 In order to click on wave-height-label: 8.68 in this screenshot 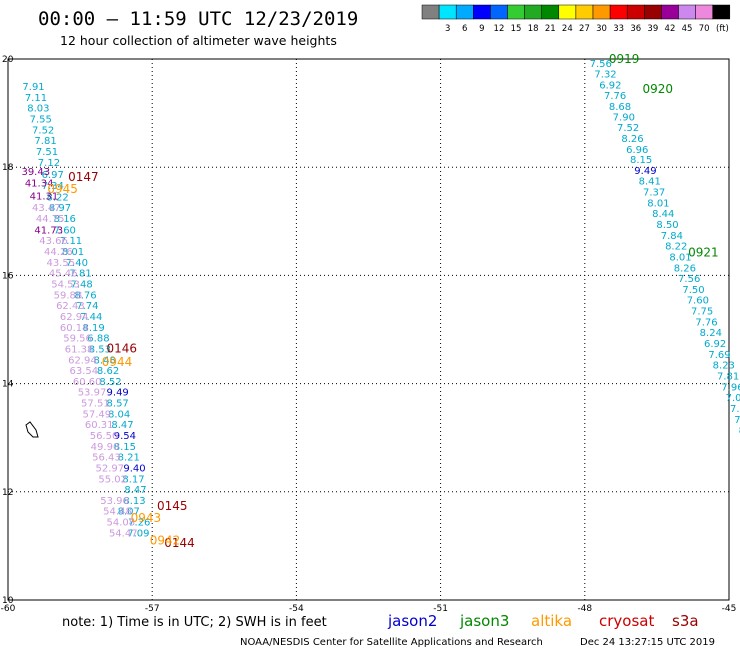, I will do `click(620, 107)`.